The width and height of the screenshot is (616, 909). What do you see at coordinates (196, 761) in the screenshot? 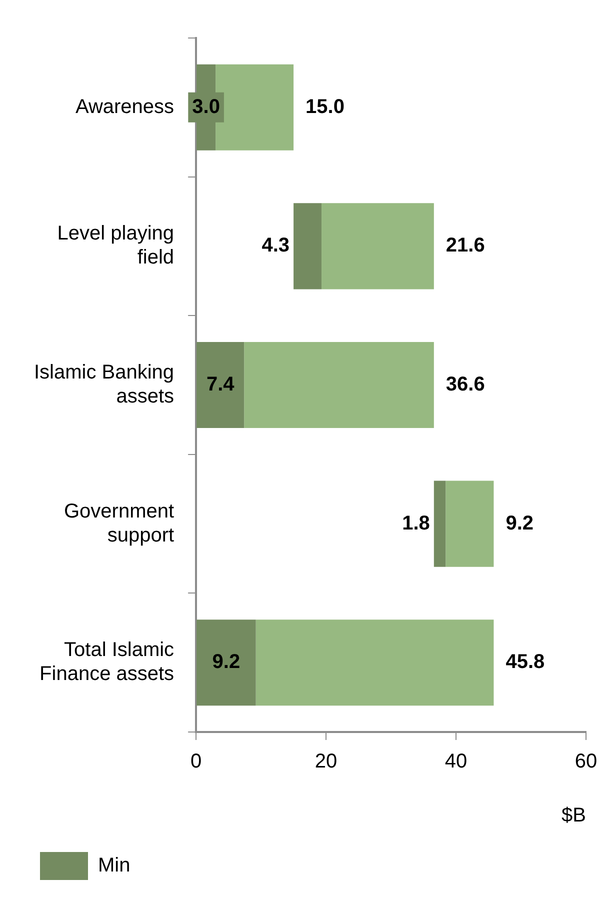
I see `x-tick-label: 0` at bounding box center [196, 761].